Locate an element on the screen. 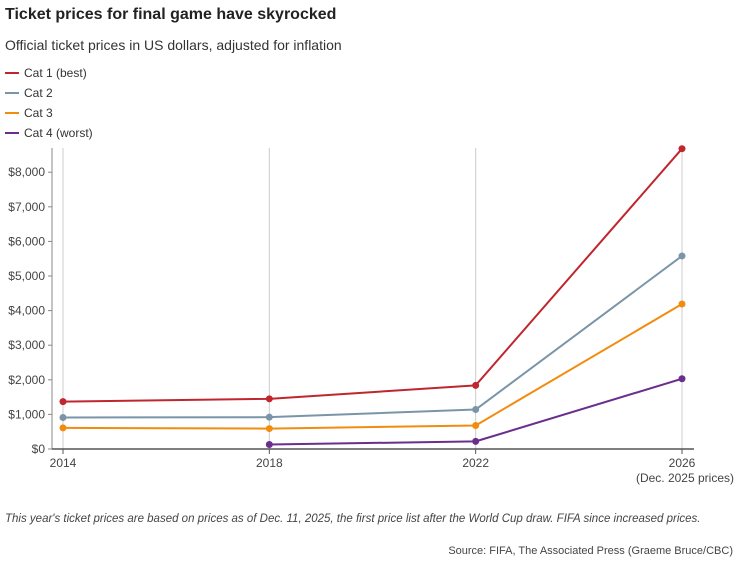 This screenshot has height=563, width=741. data-point-2-2018 is located at coordinates (269, 417).